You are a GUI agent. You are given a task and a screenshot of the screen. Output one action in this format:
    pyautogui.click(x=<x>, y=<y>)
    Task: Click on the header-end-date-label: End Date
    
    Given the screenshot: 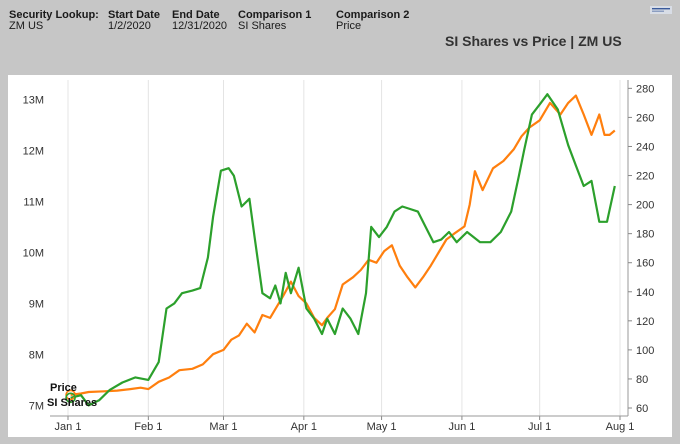 What is the action you would take?
    pyautogui.click(x=196, y=15)
    